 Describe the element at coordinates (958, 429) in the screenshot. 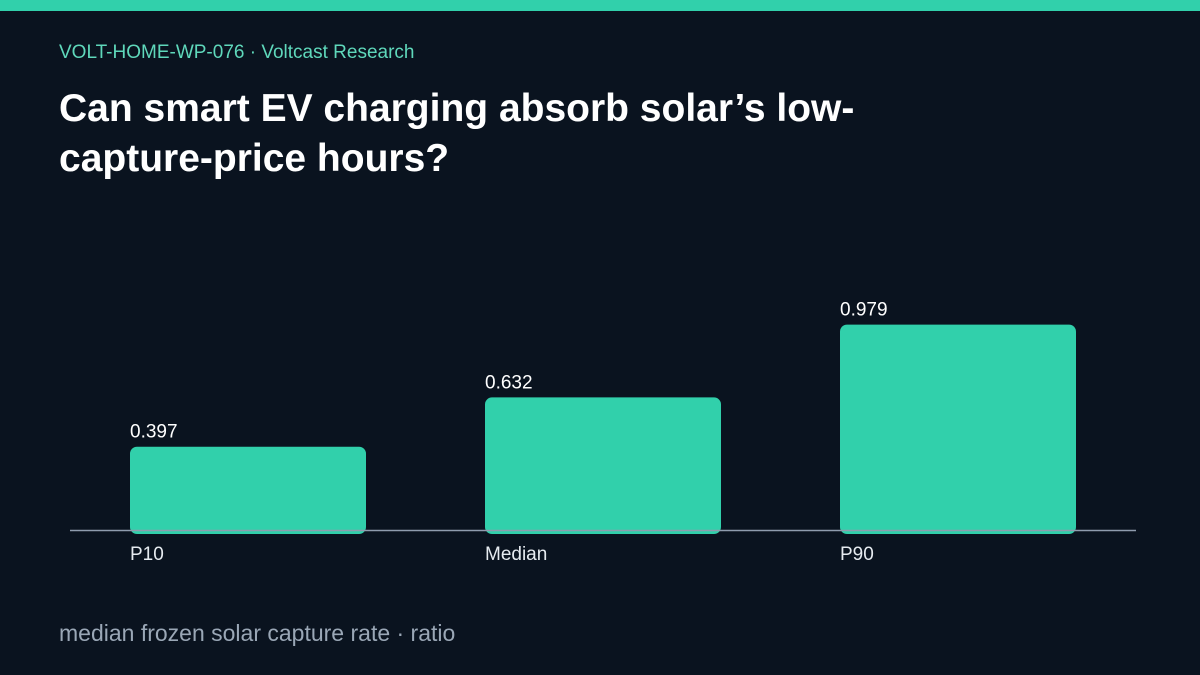

I see `bar-p90` at that location.